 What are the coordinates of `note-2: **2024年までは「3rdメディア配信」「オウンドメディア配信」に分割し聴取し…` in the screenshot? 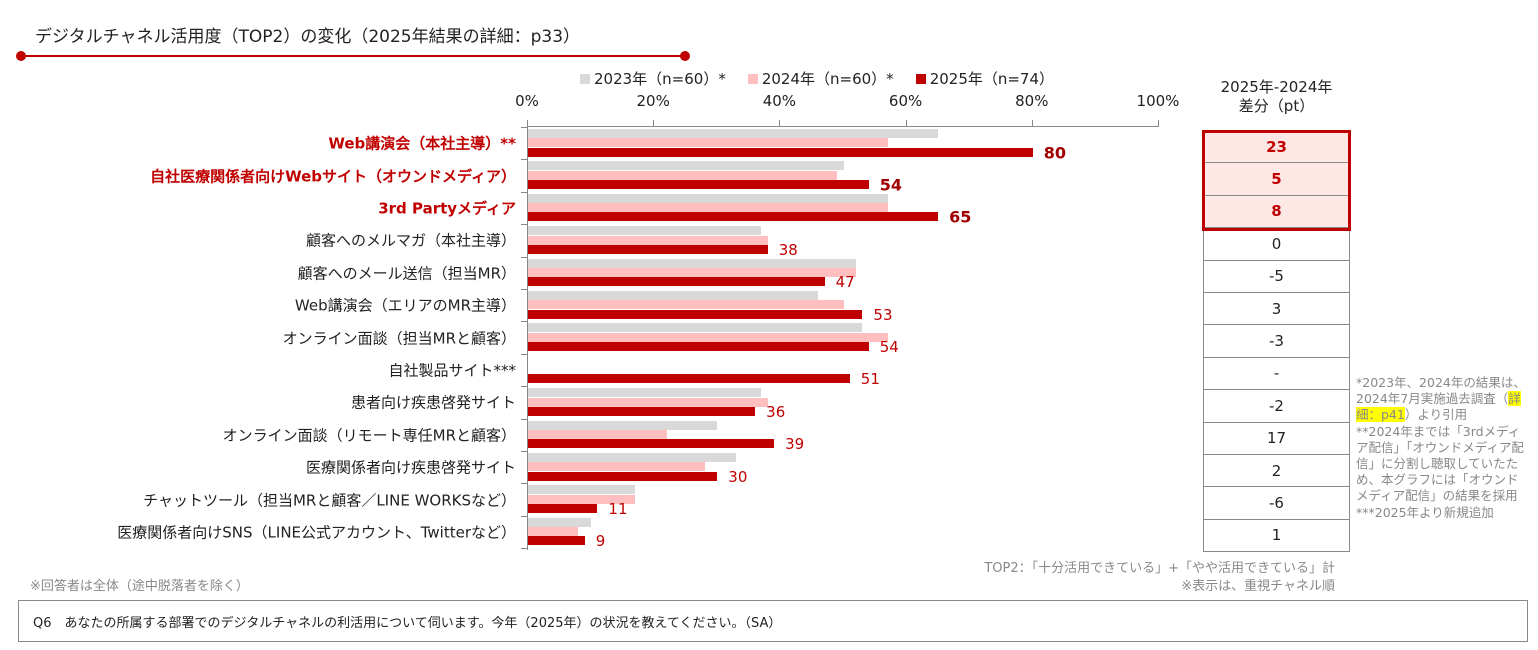 It's located at (1440, 463).